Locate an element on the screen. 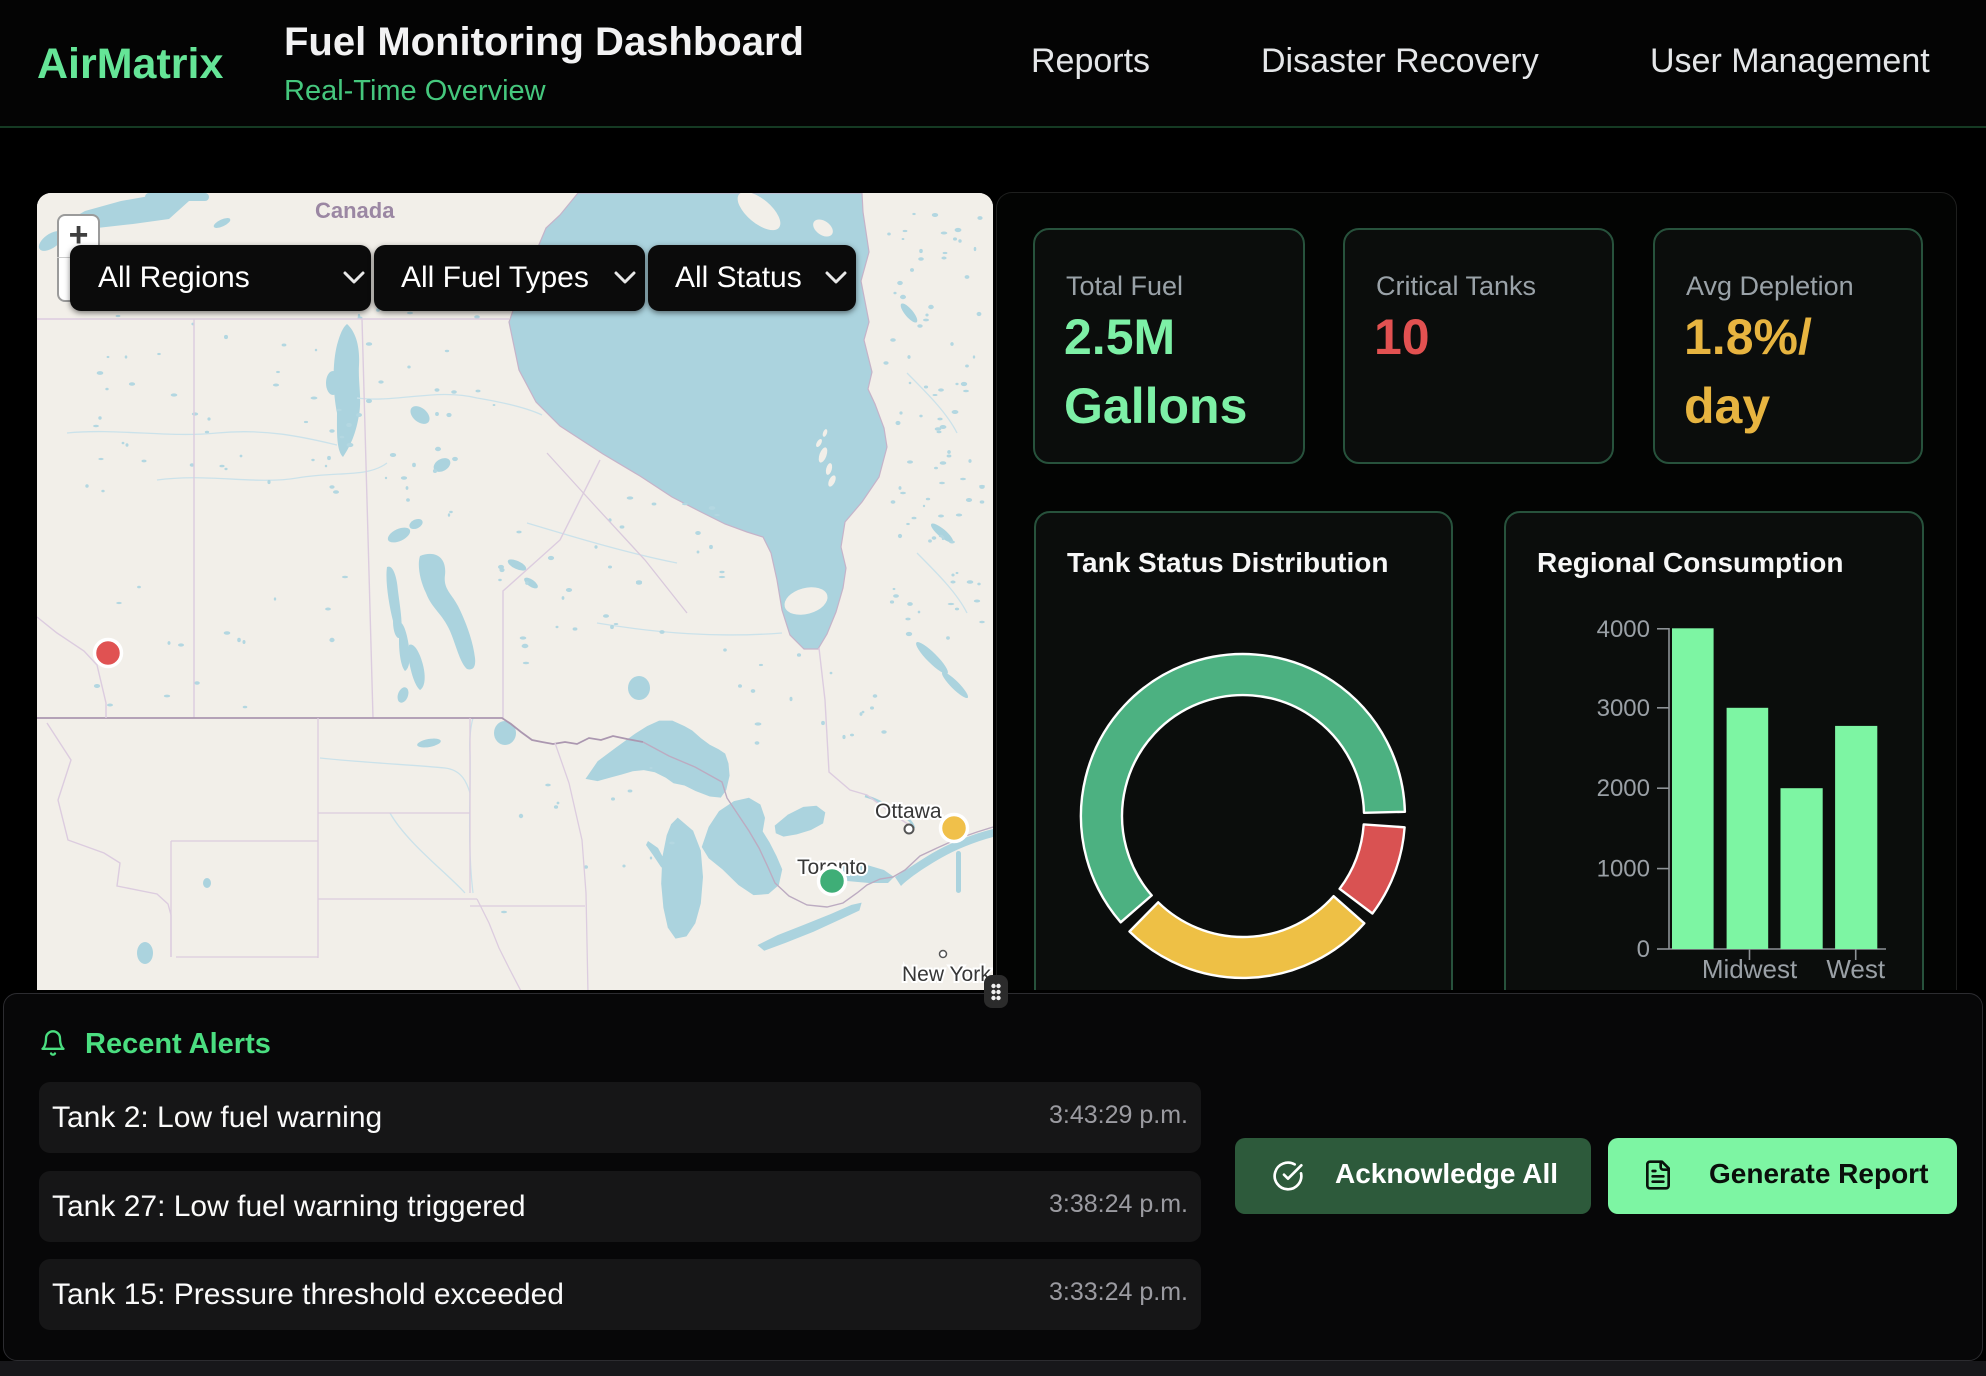  svg-text: 3000 is located at coordinates (1623, 708).